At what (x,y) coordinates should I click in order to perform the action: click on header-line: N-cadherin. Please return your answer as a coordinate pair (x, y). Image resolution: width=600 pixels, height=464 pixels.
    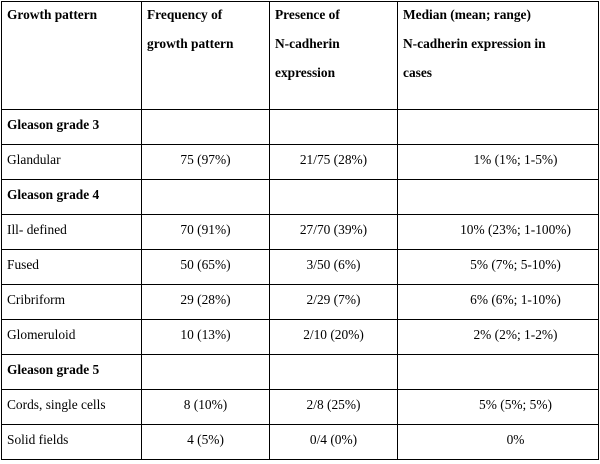
    Looking at the image, I should click on (307, 43).